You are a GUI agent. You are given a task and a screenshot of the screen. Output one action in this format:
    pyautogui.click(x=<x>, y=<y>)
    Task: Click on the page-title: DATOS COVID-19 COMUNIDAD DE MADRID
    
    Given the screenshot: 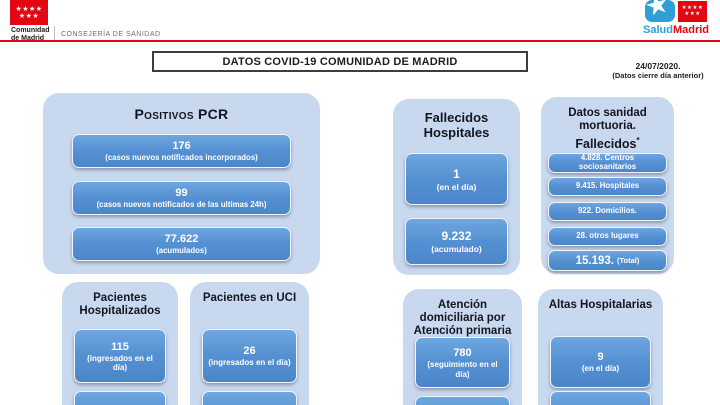 What is the action you would take?
    pyautogui.click(x=340, y=61)
    